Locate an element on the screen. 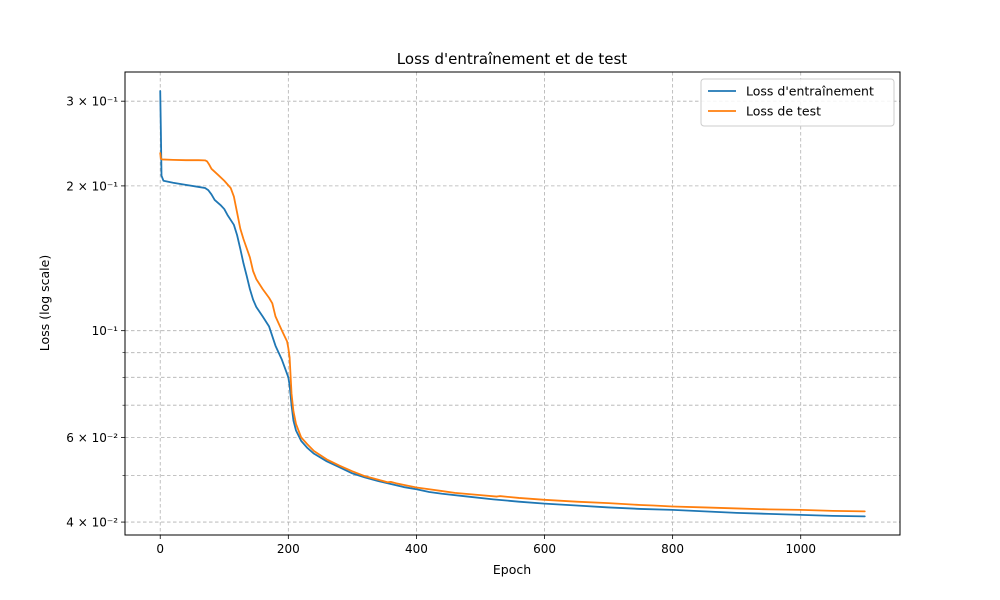  legend: Loss d'entraînement Loss de test is located at coordinates (797, 102).